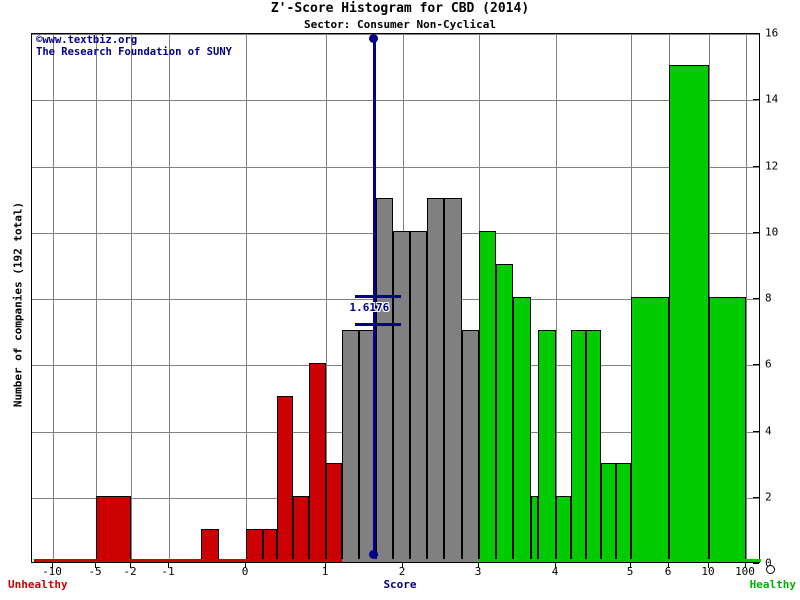 The image size is (800, 600). Describe the element at coordinates (168, 571) in the screenshot. I see `x-tick-label: -1` at that location.